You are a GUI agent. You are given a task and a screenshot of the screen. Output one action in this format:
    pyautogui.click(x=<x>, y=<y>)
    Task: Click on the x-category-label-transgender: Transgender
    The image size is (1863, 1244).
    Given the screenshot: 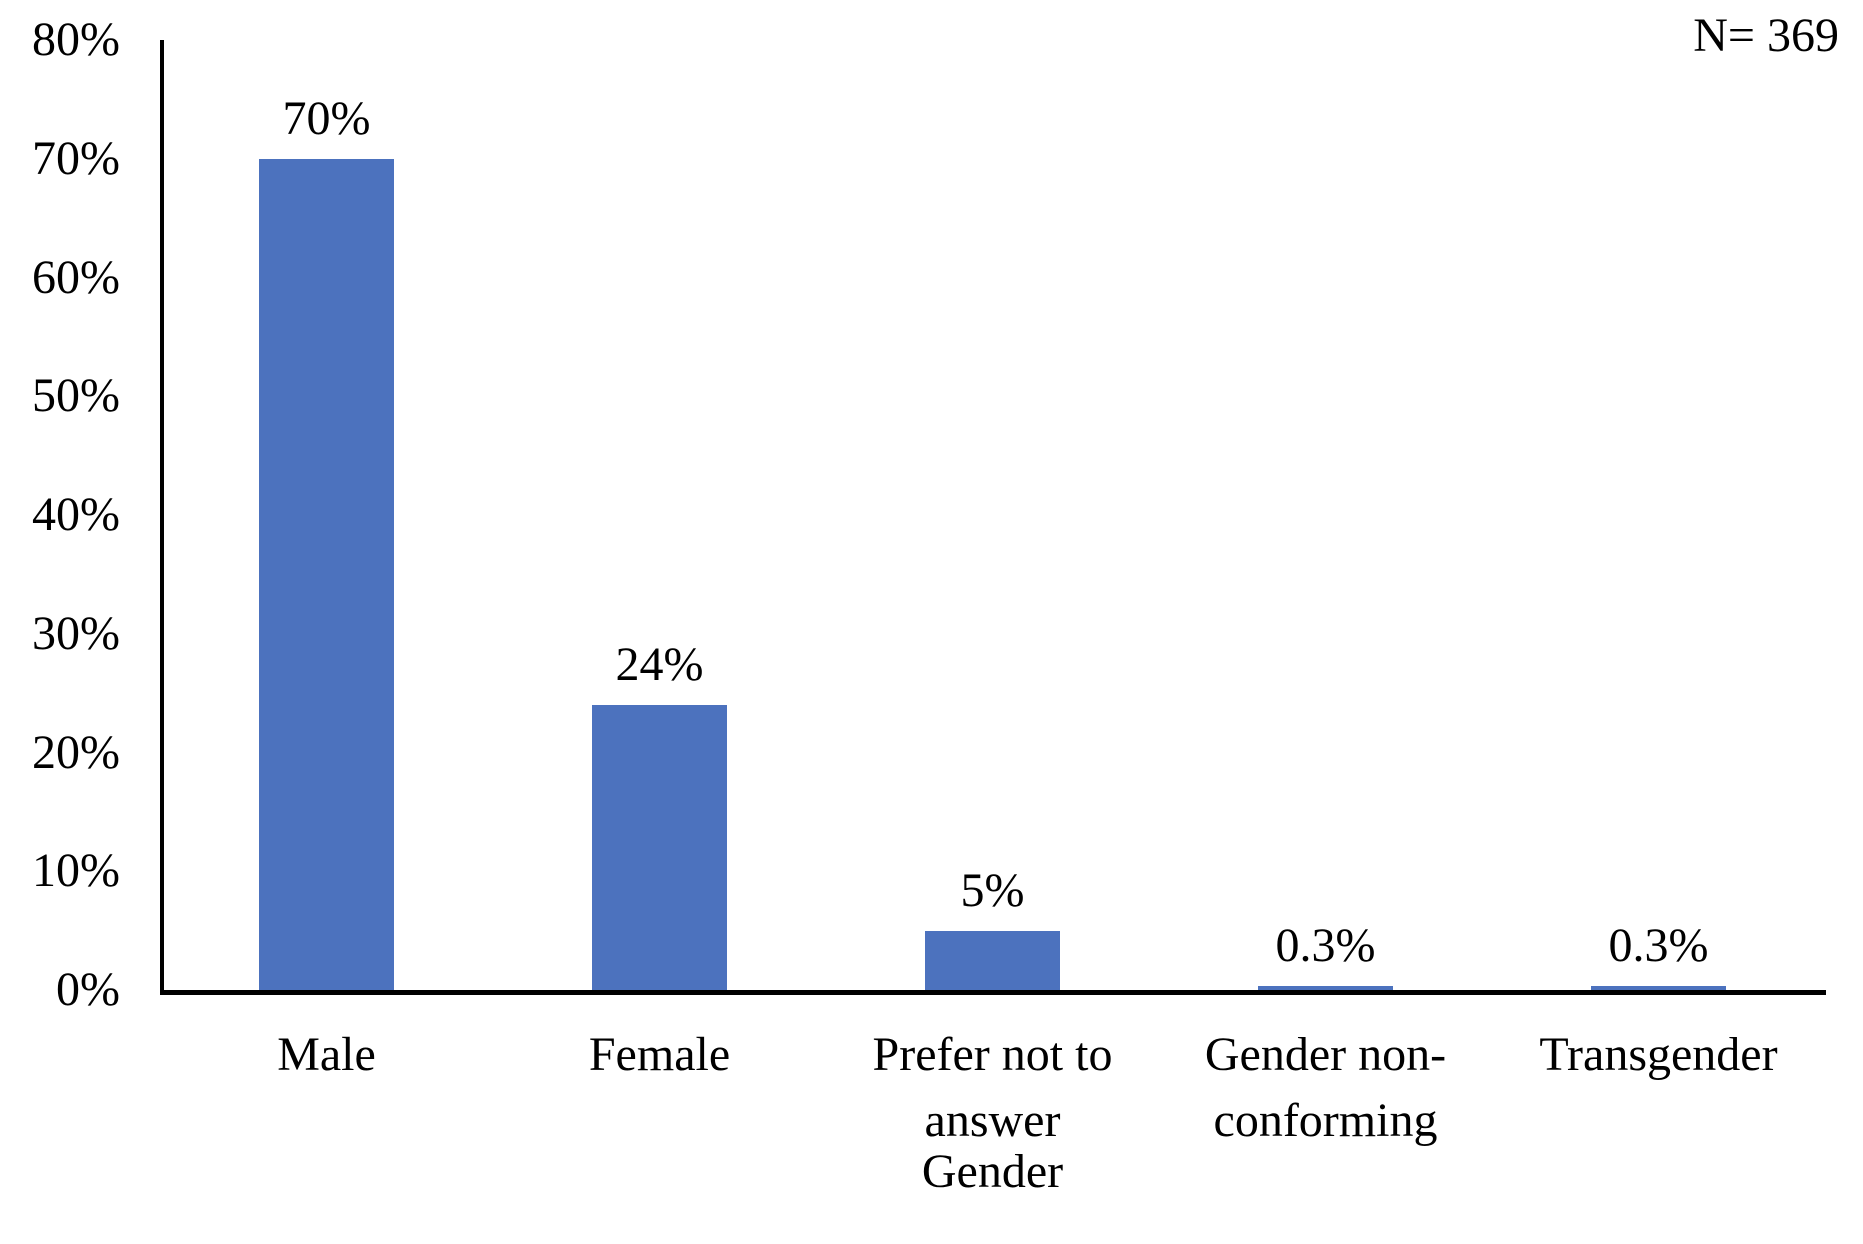 What is the action you would take?
    pyautogui.click(x=1658, y=1054)
    